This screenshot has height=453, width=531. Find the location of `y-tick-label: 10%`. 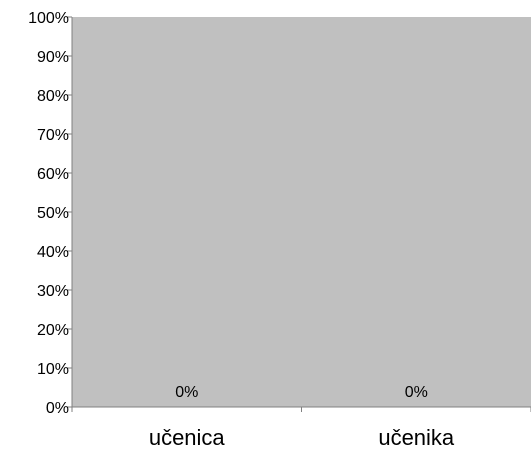

y-tick-label: 10% is located at coordinates (53, 369).